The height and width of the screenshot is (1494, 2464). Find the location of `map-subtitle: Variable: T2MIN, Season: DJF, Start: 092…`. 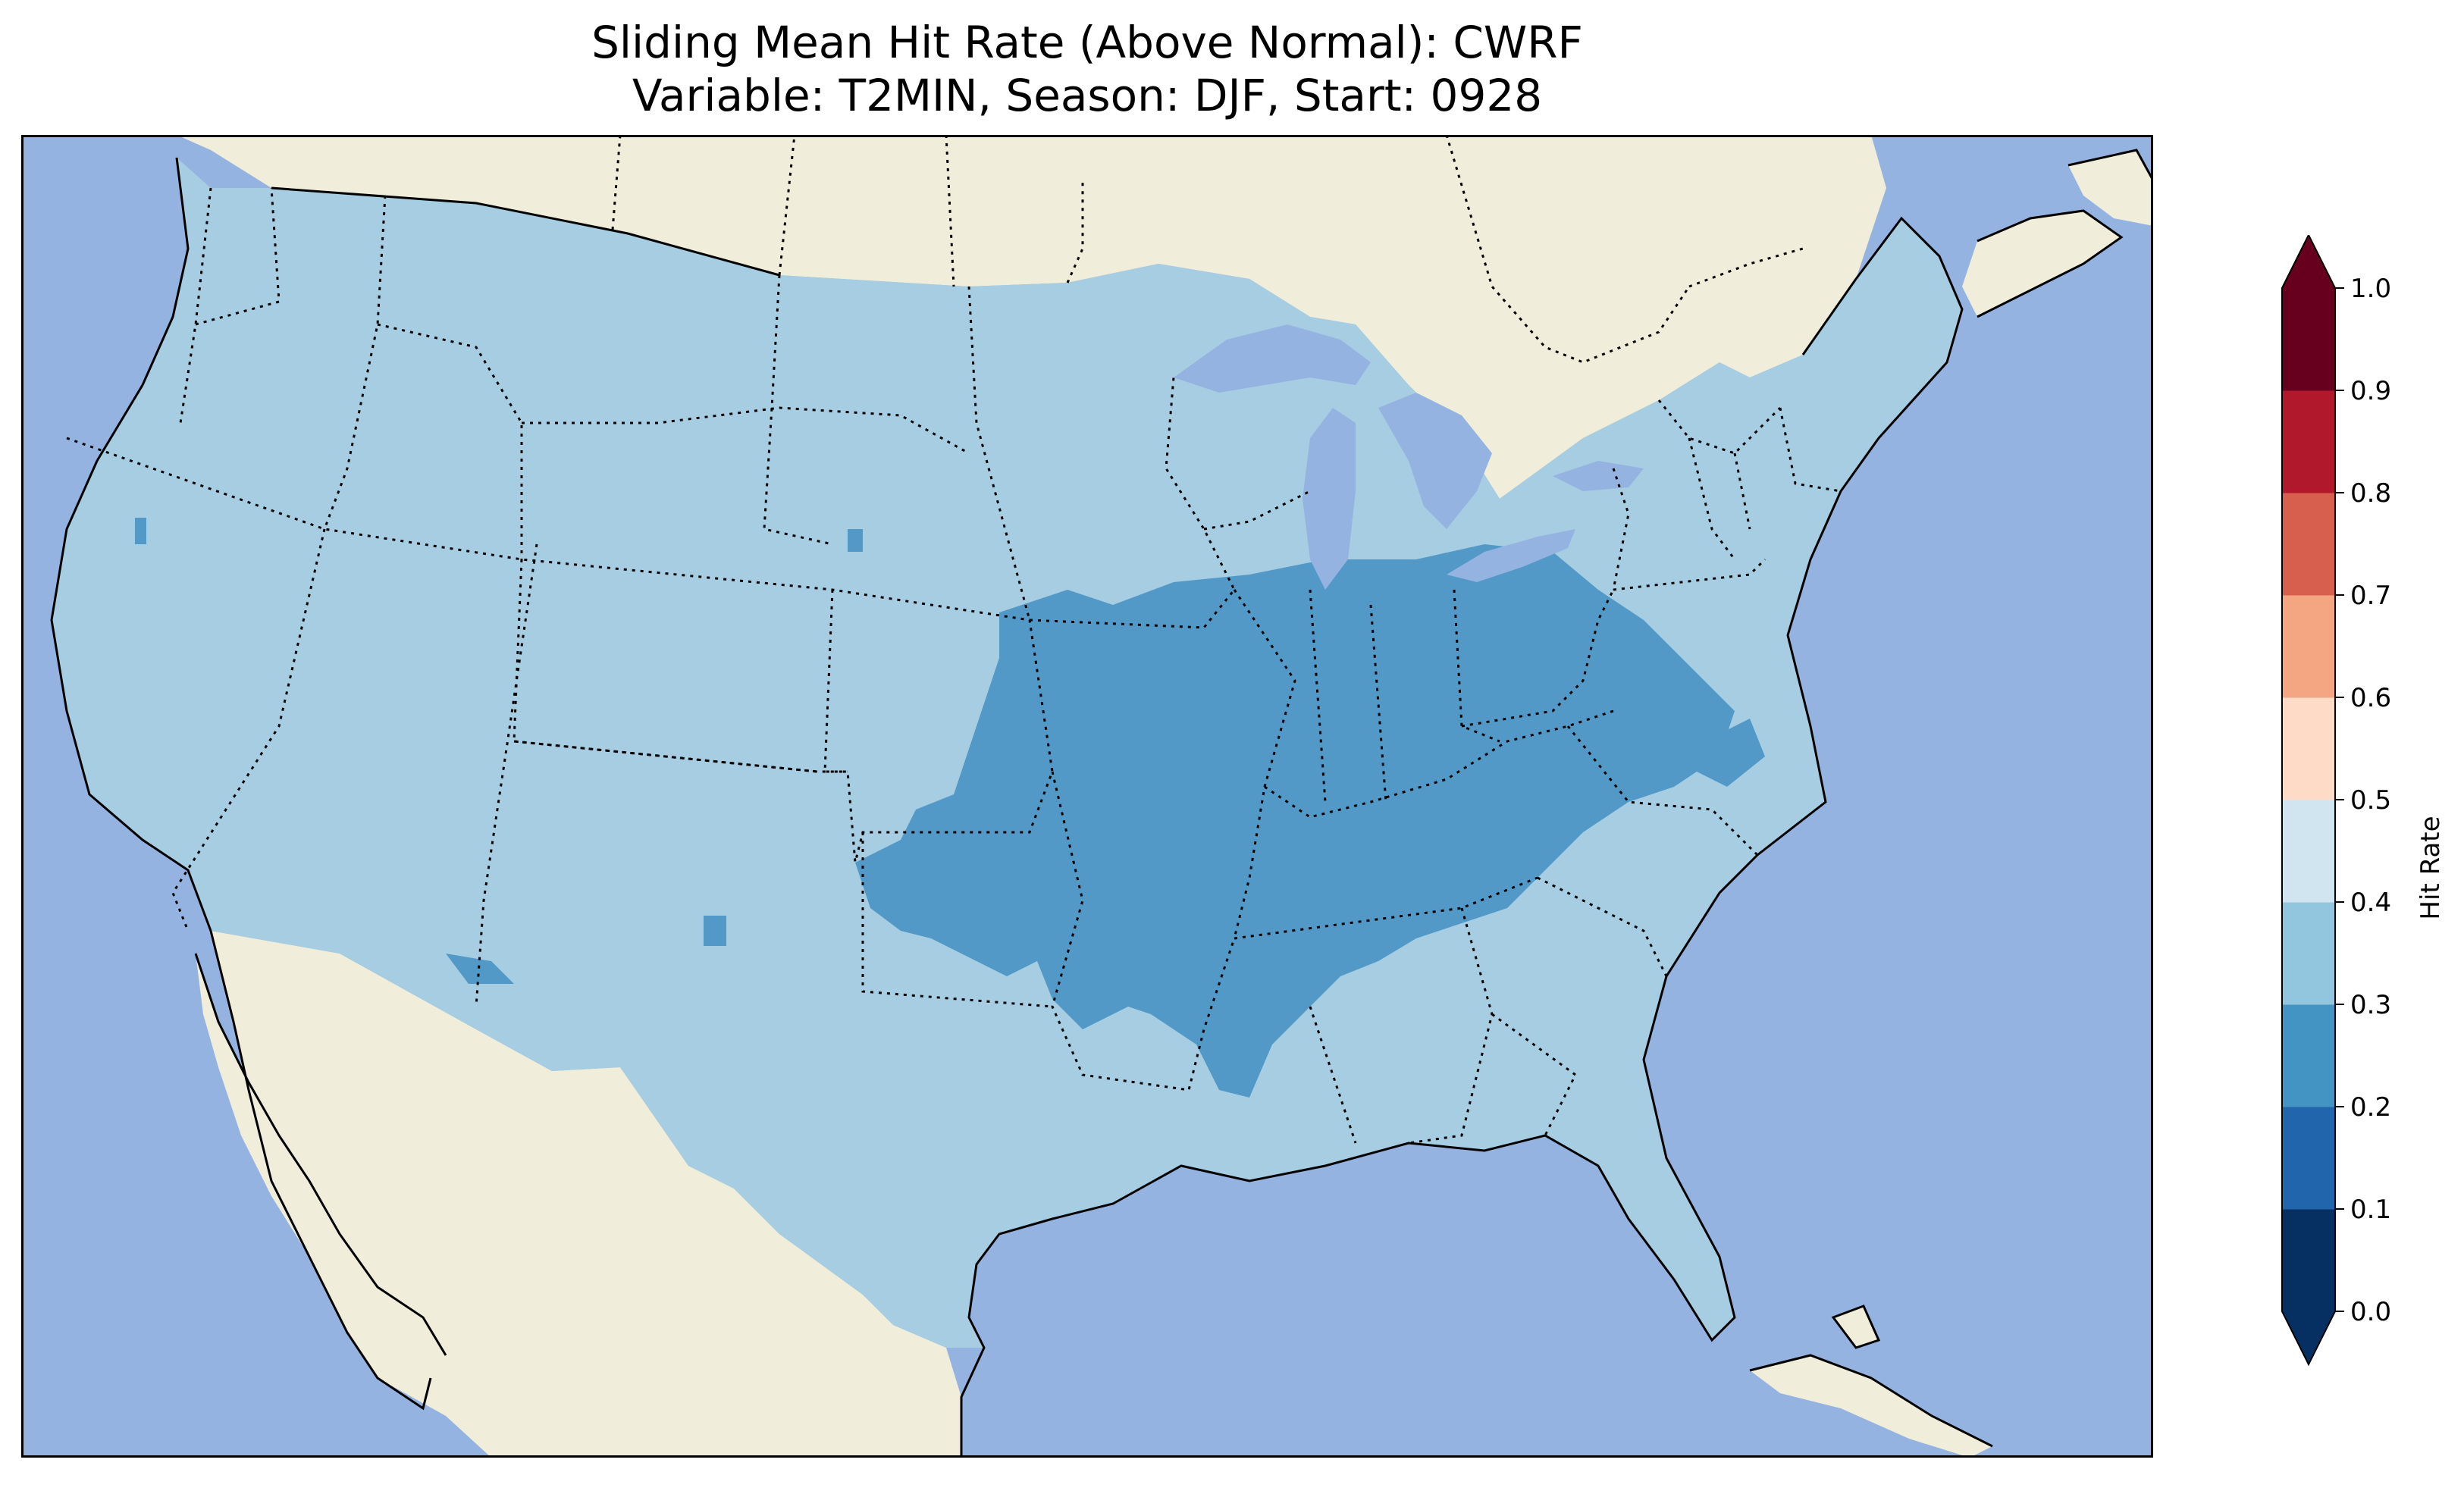

map-subtitle: Variable: T2MIN, Season: DJF, Start: 092… is located at coordinates (1087, 95).